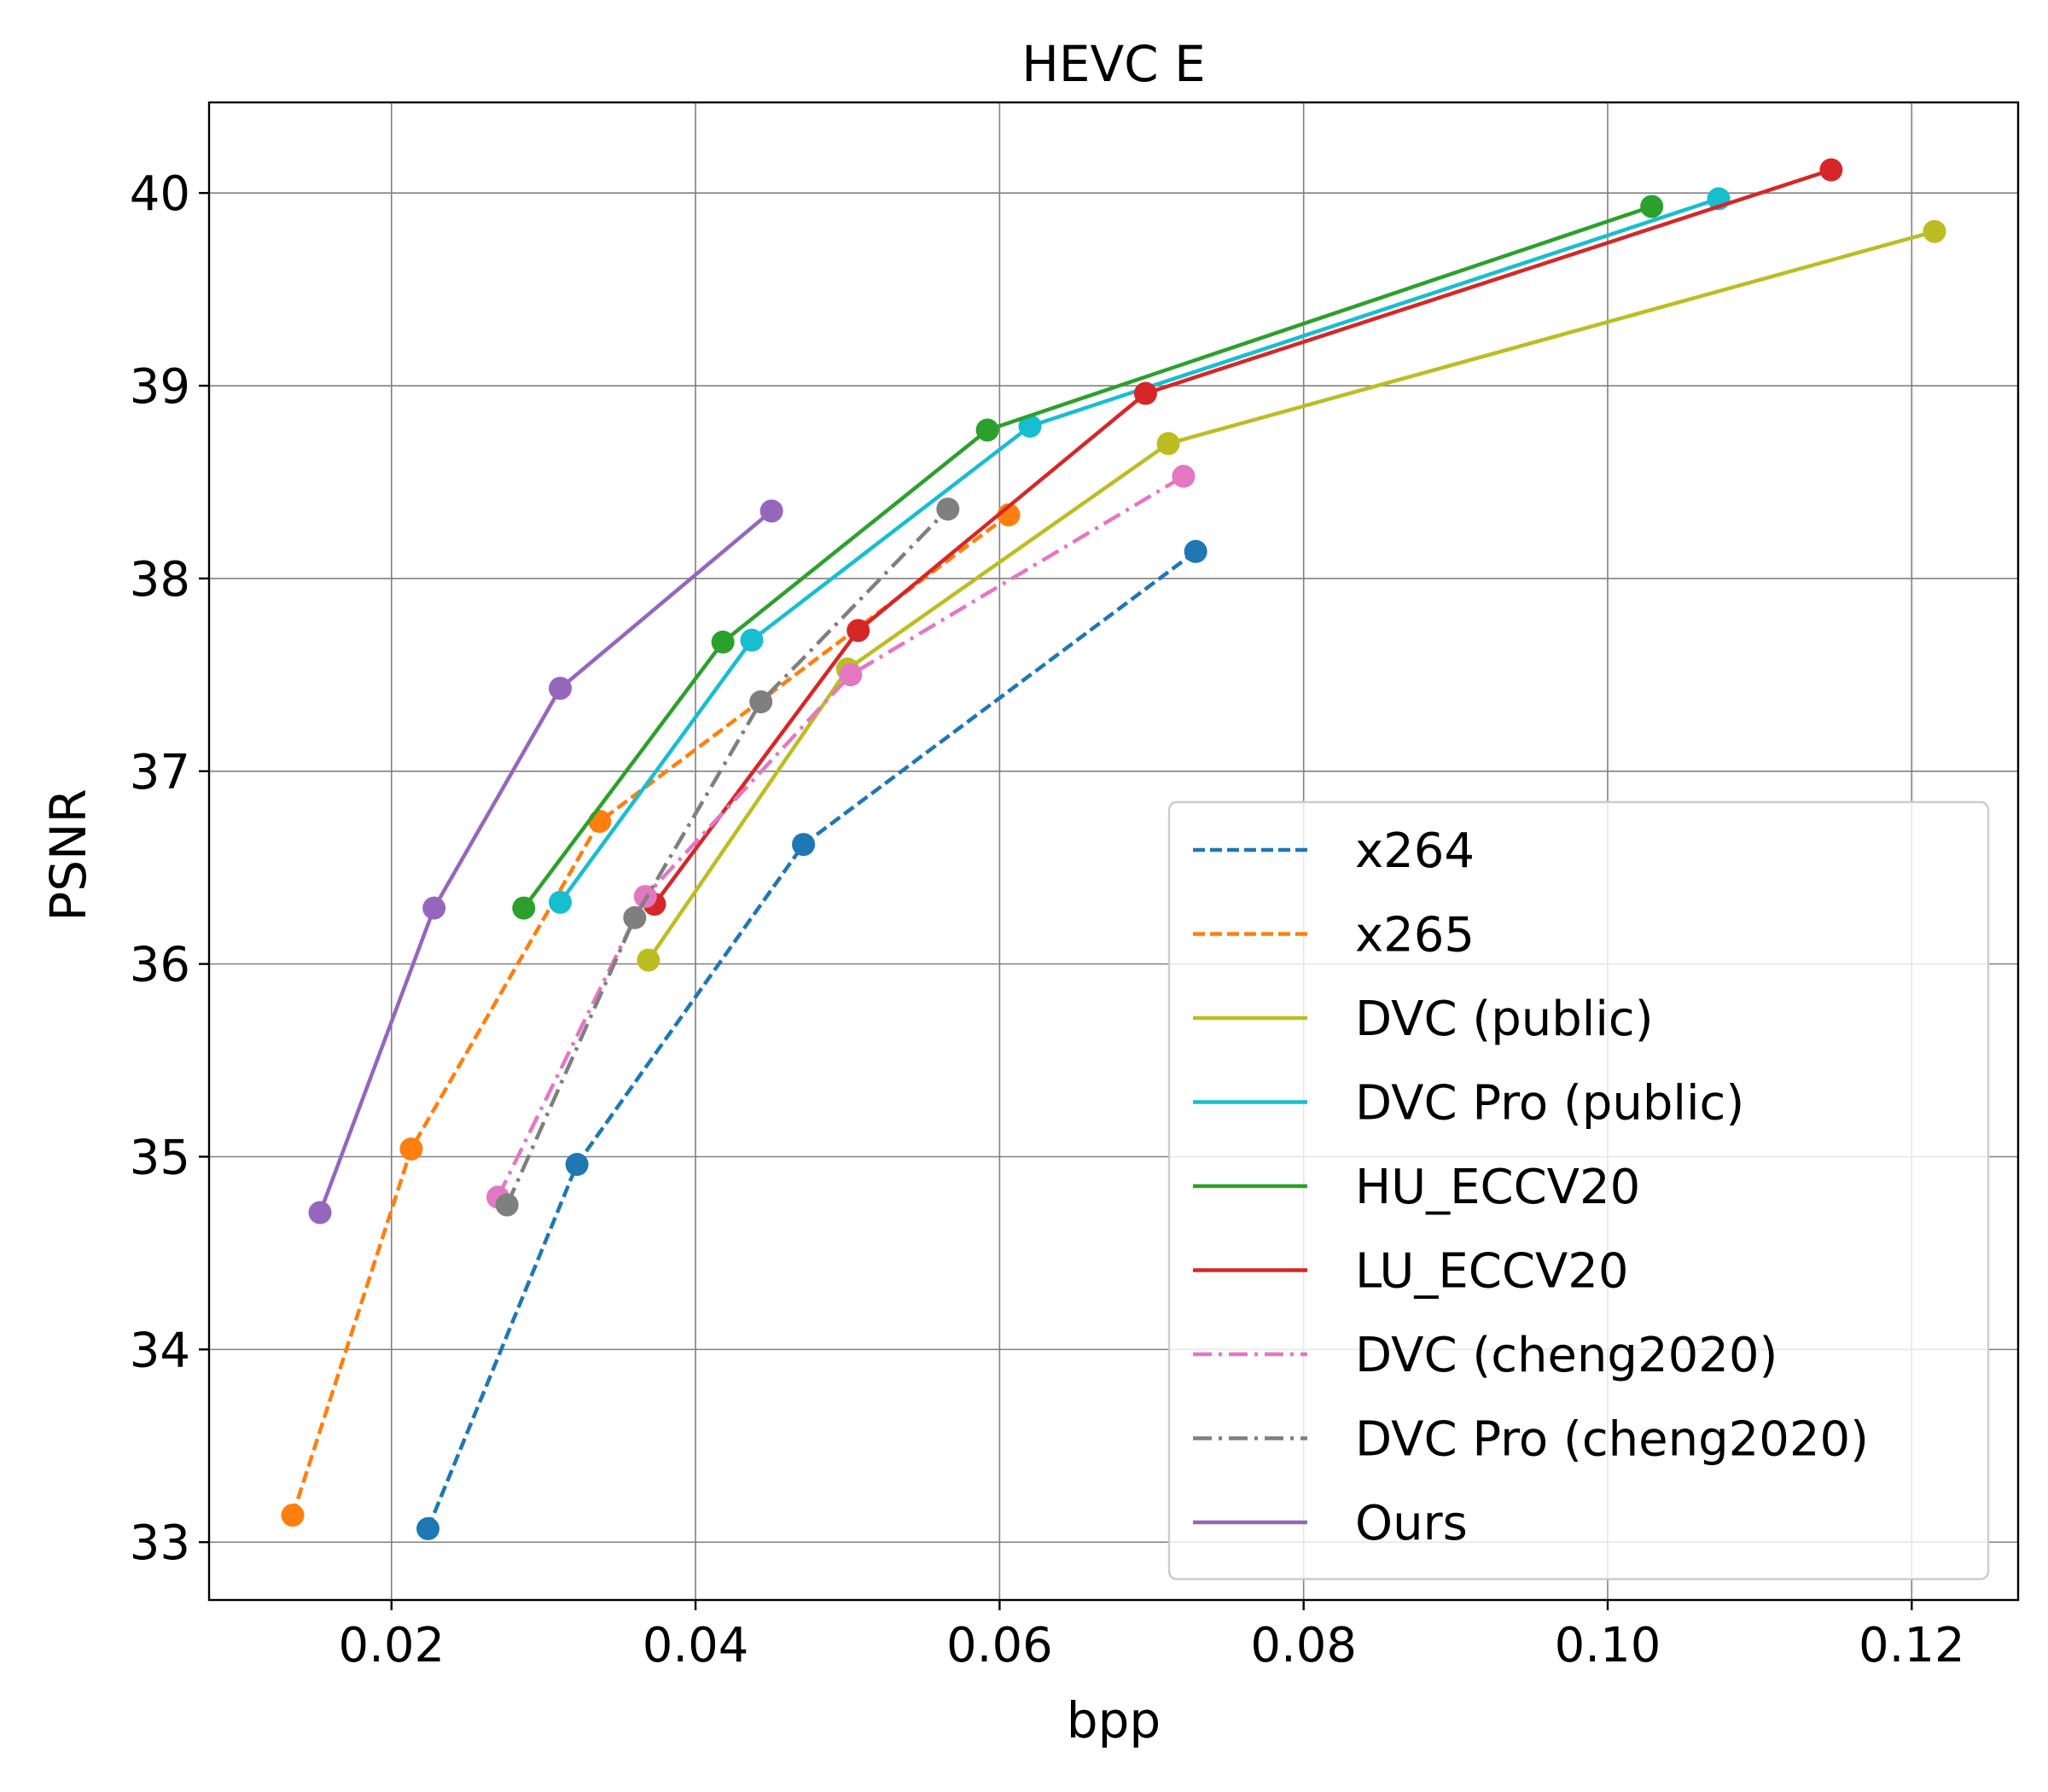 The width and height of the screenshot is (2048, 1792). What do you see at coordinates (160, 387) in the screenshot?
I see `y-tick-label: 39` at bounding box center [160, 387].